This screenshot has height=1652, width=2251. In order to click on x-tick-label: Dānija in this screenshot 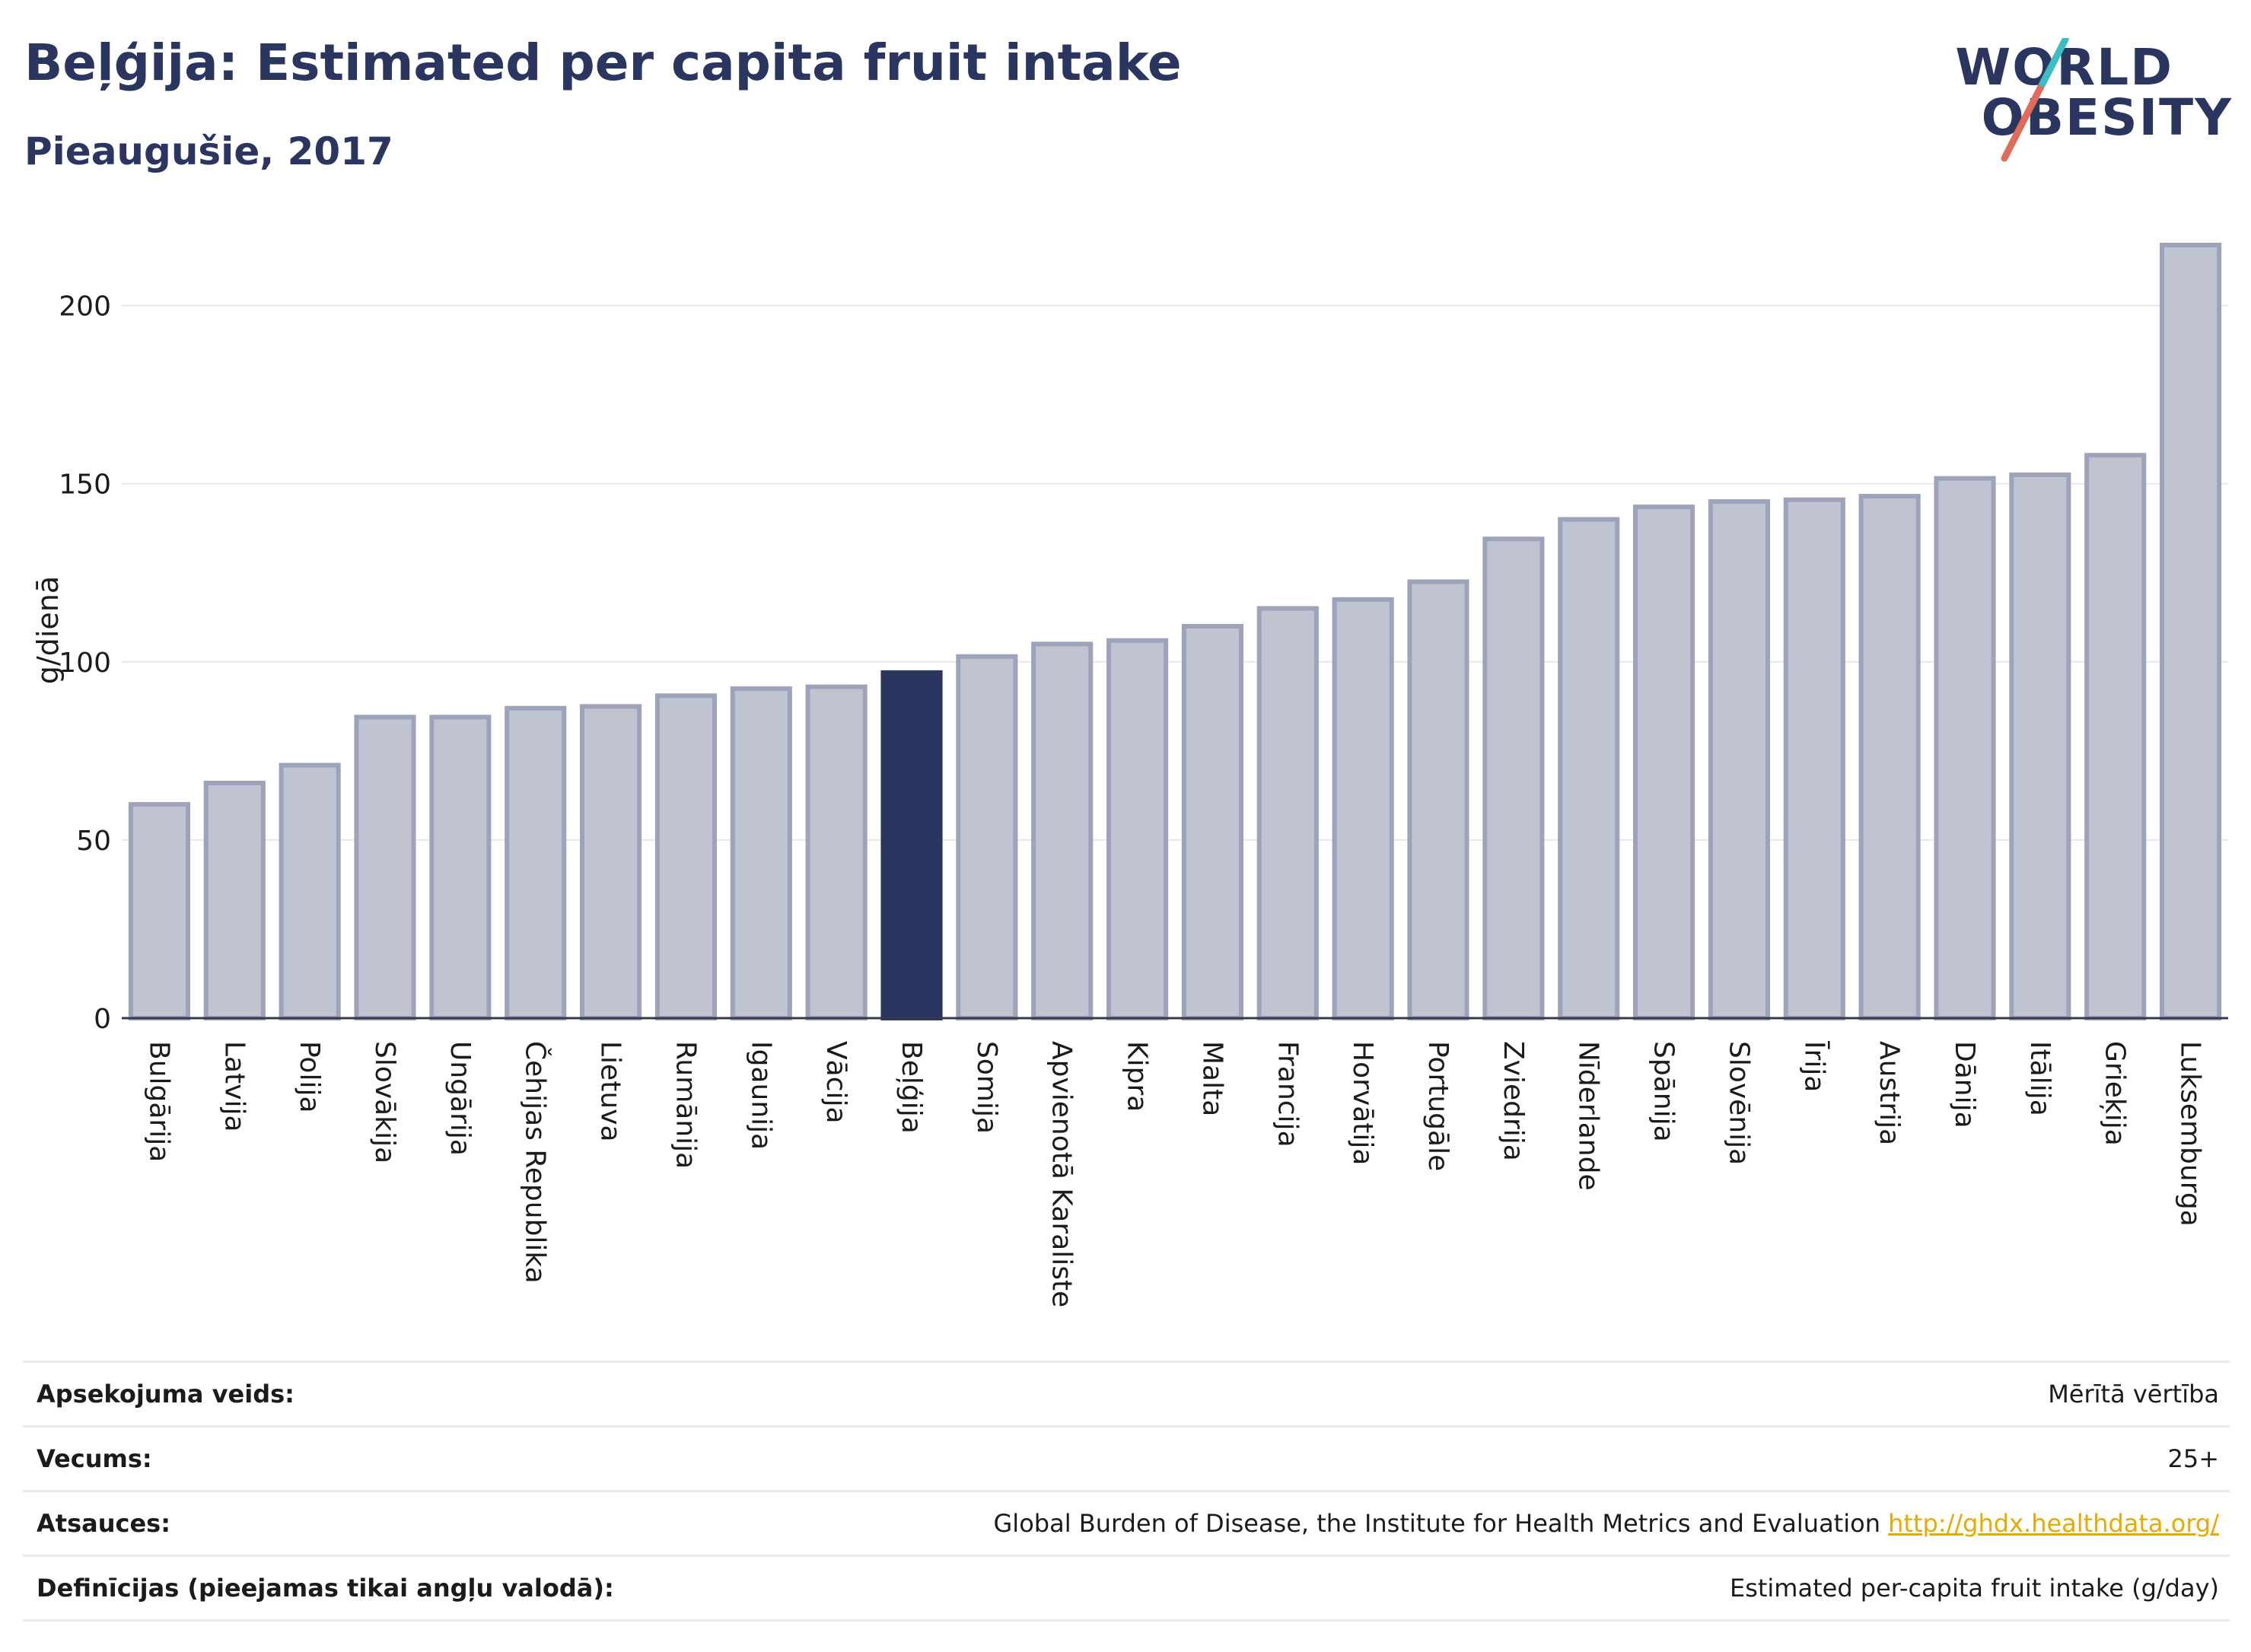, I will do `click(1964, 1084)`.